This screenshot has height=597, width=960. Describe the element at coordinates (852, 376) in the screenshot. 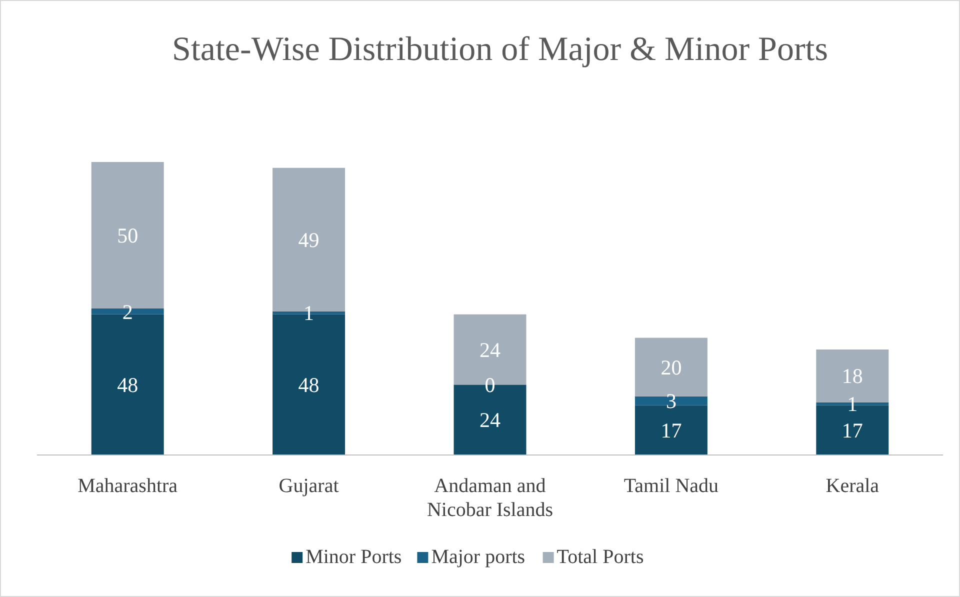

I see `data-label: 18` at that location.